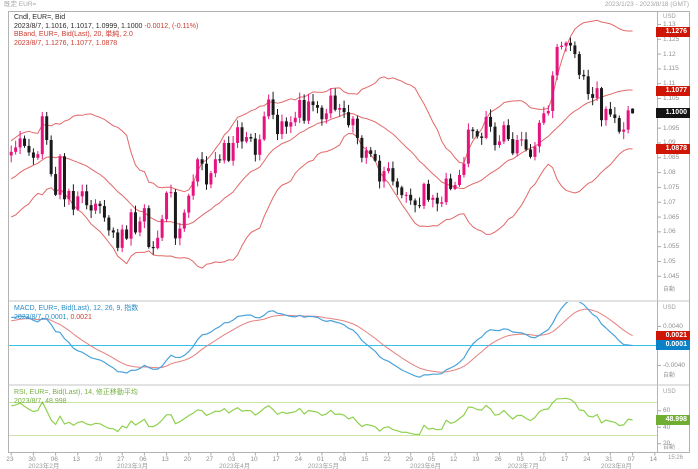 Image resolution: width=698 pixels, height=469 pixels. Describe the element at coordinates (76, 318) in the screenshot. I see `macd-values: 2023/8/7, 0.0001, 0.0021` at that location.